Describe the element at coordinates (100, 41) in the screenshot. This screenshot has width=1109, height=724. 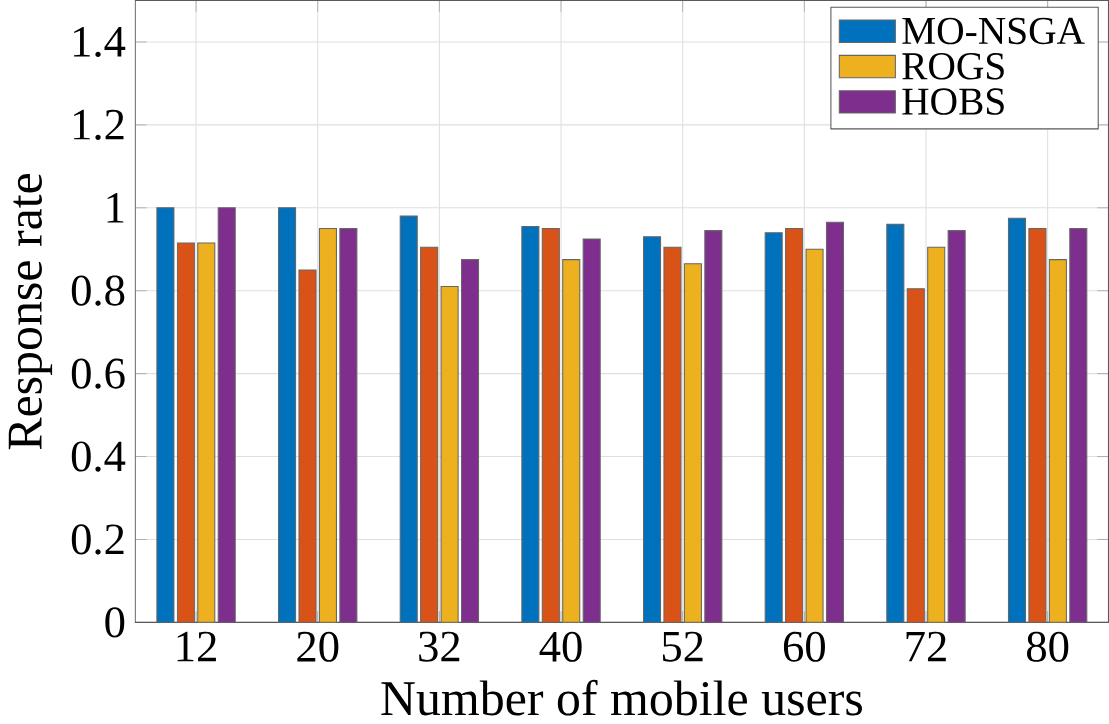
I see `y-tick-label: 1.4` at that location.